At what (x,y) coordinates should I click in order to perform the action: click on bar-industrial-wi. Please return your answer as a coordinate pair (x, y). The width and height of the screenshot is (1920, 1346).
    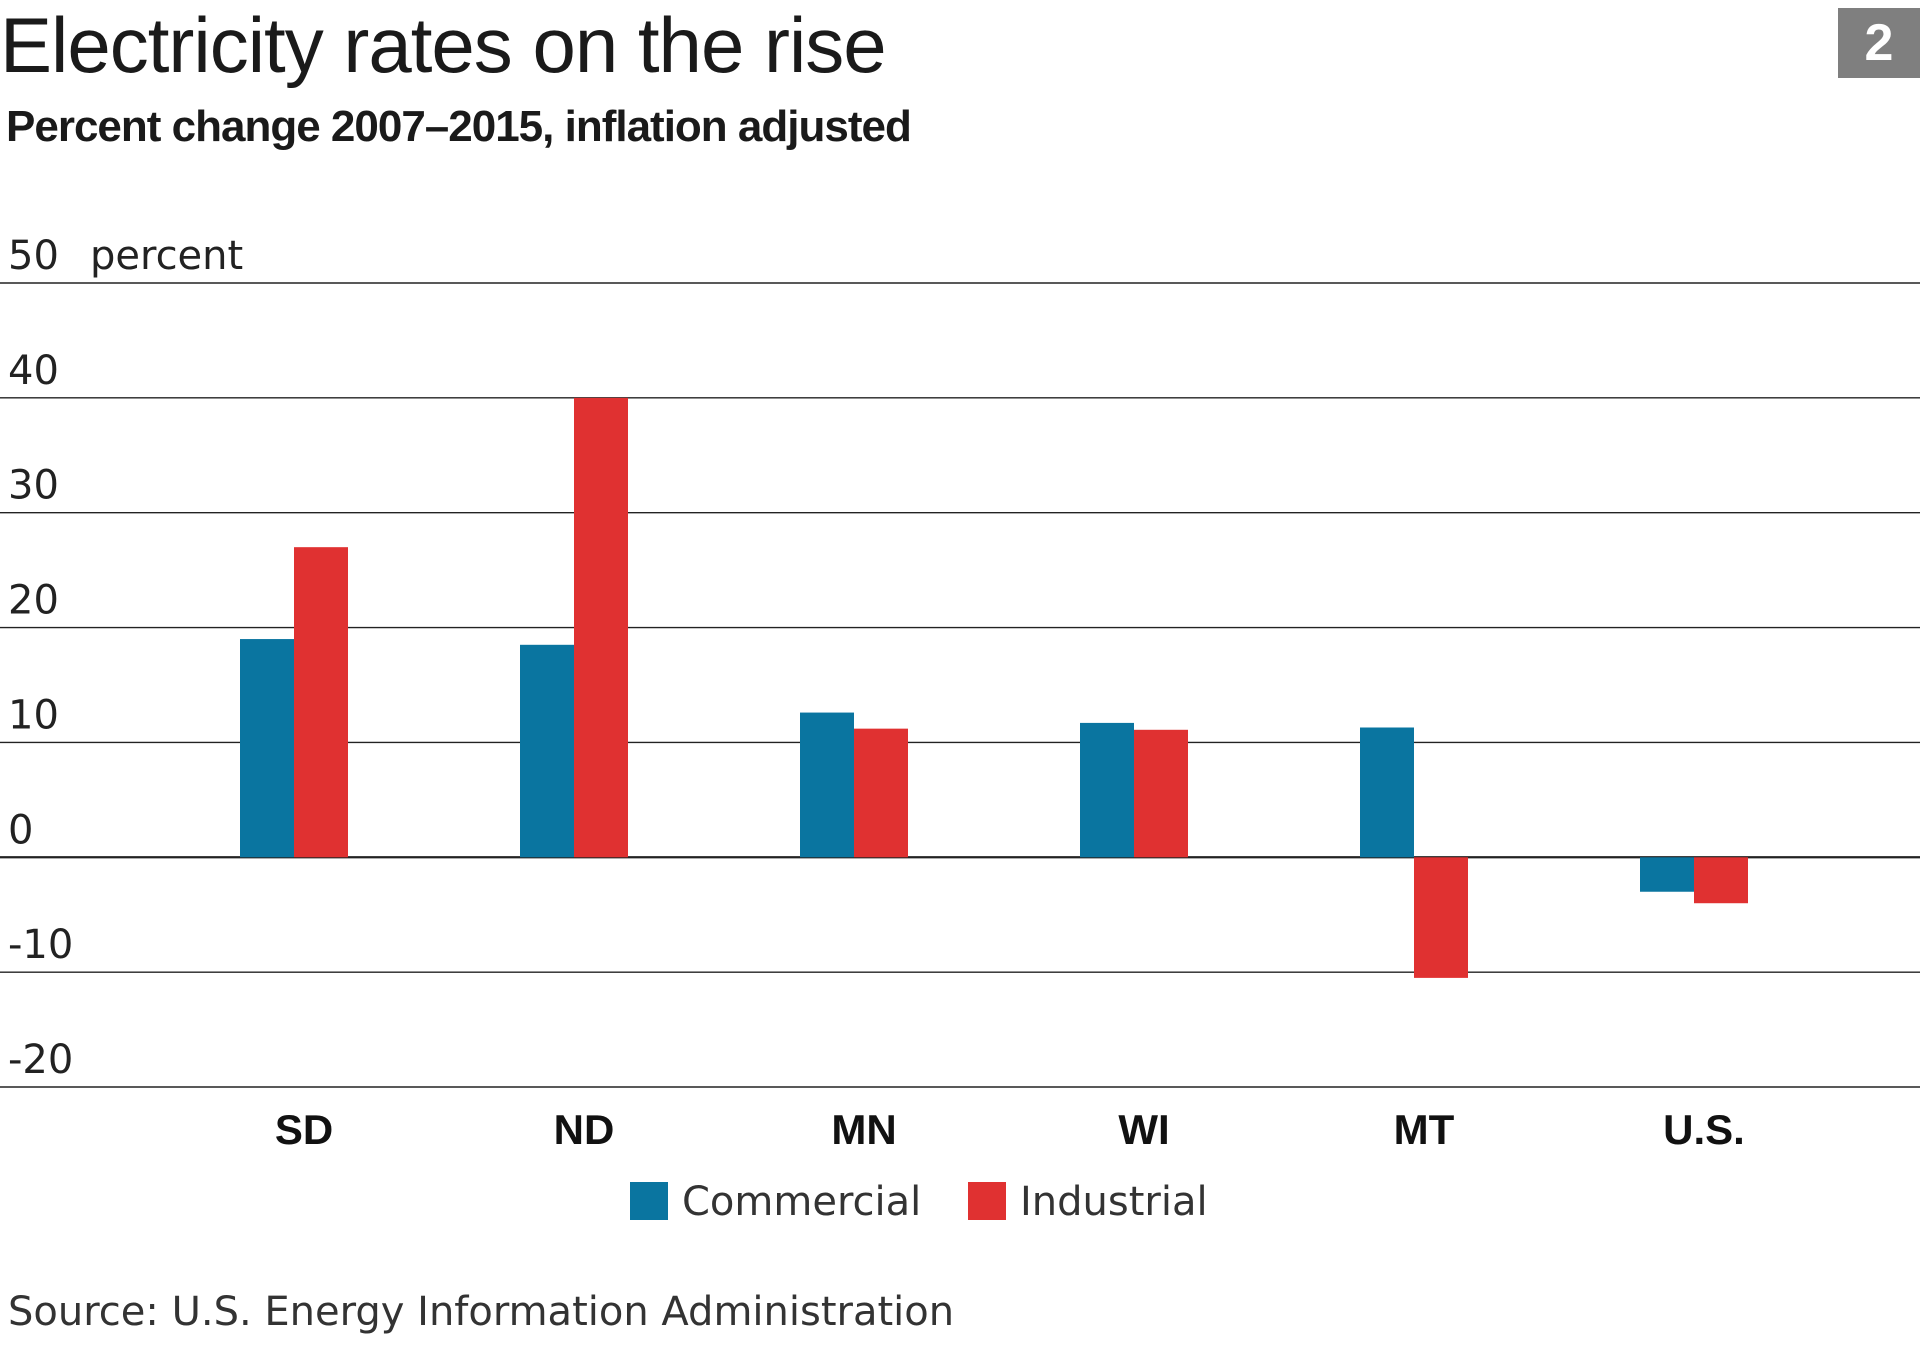
    Looking at the image, I should click on (1161, 793).